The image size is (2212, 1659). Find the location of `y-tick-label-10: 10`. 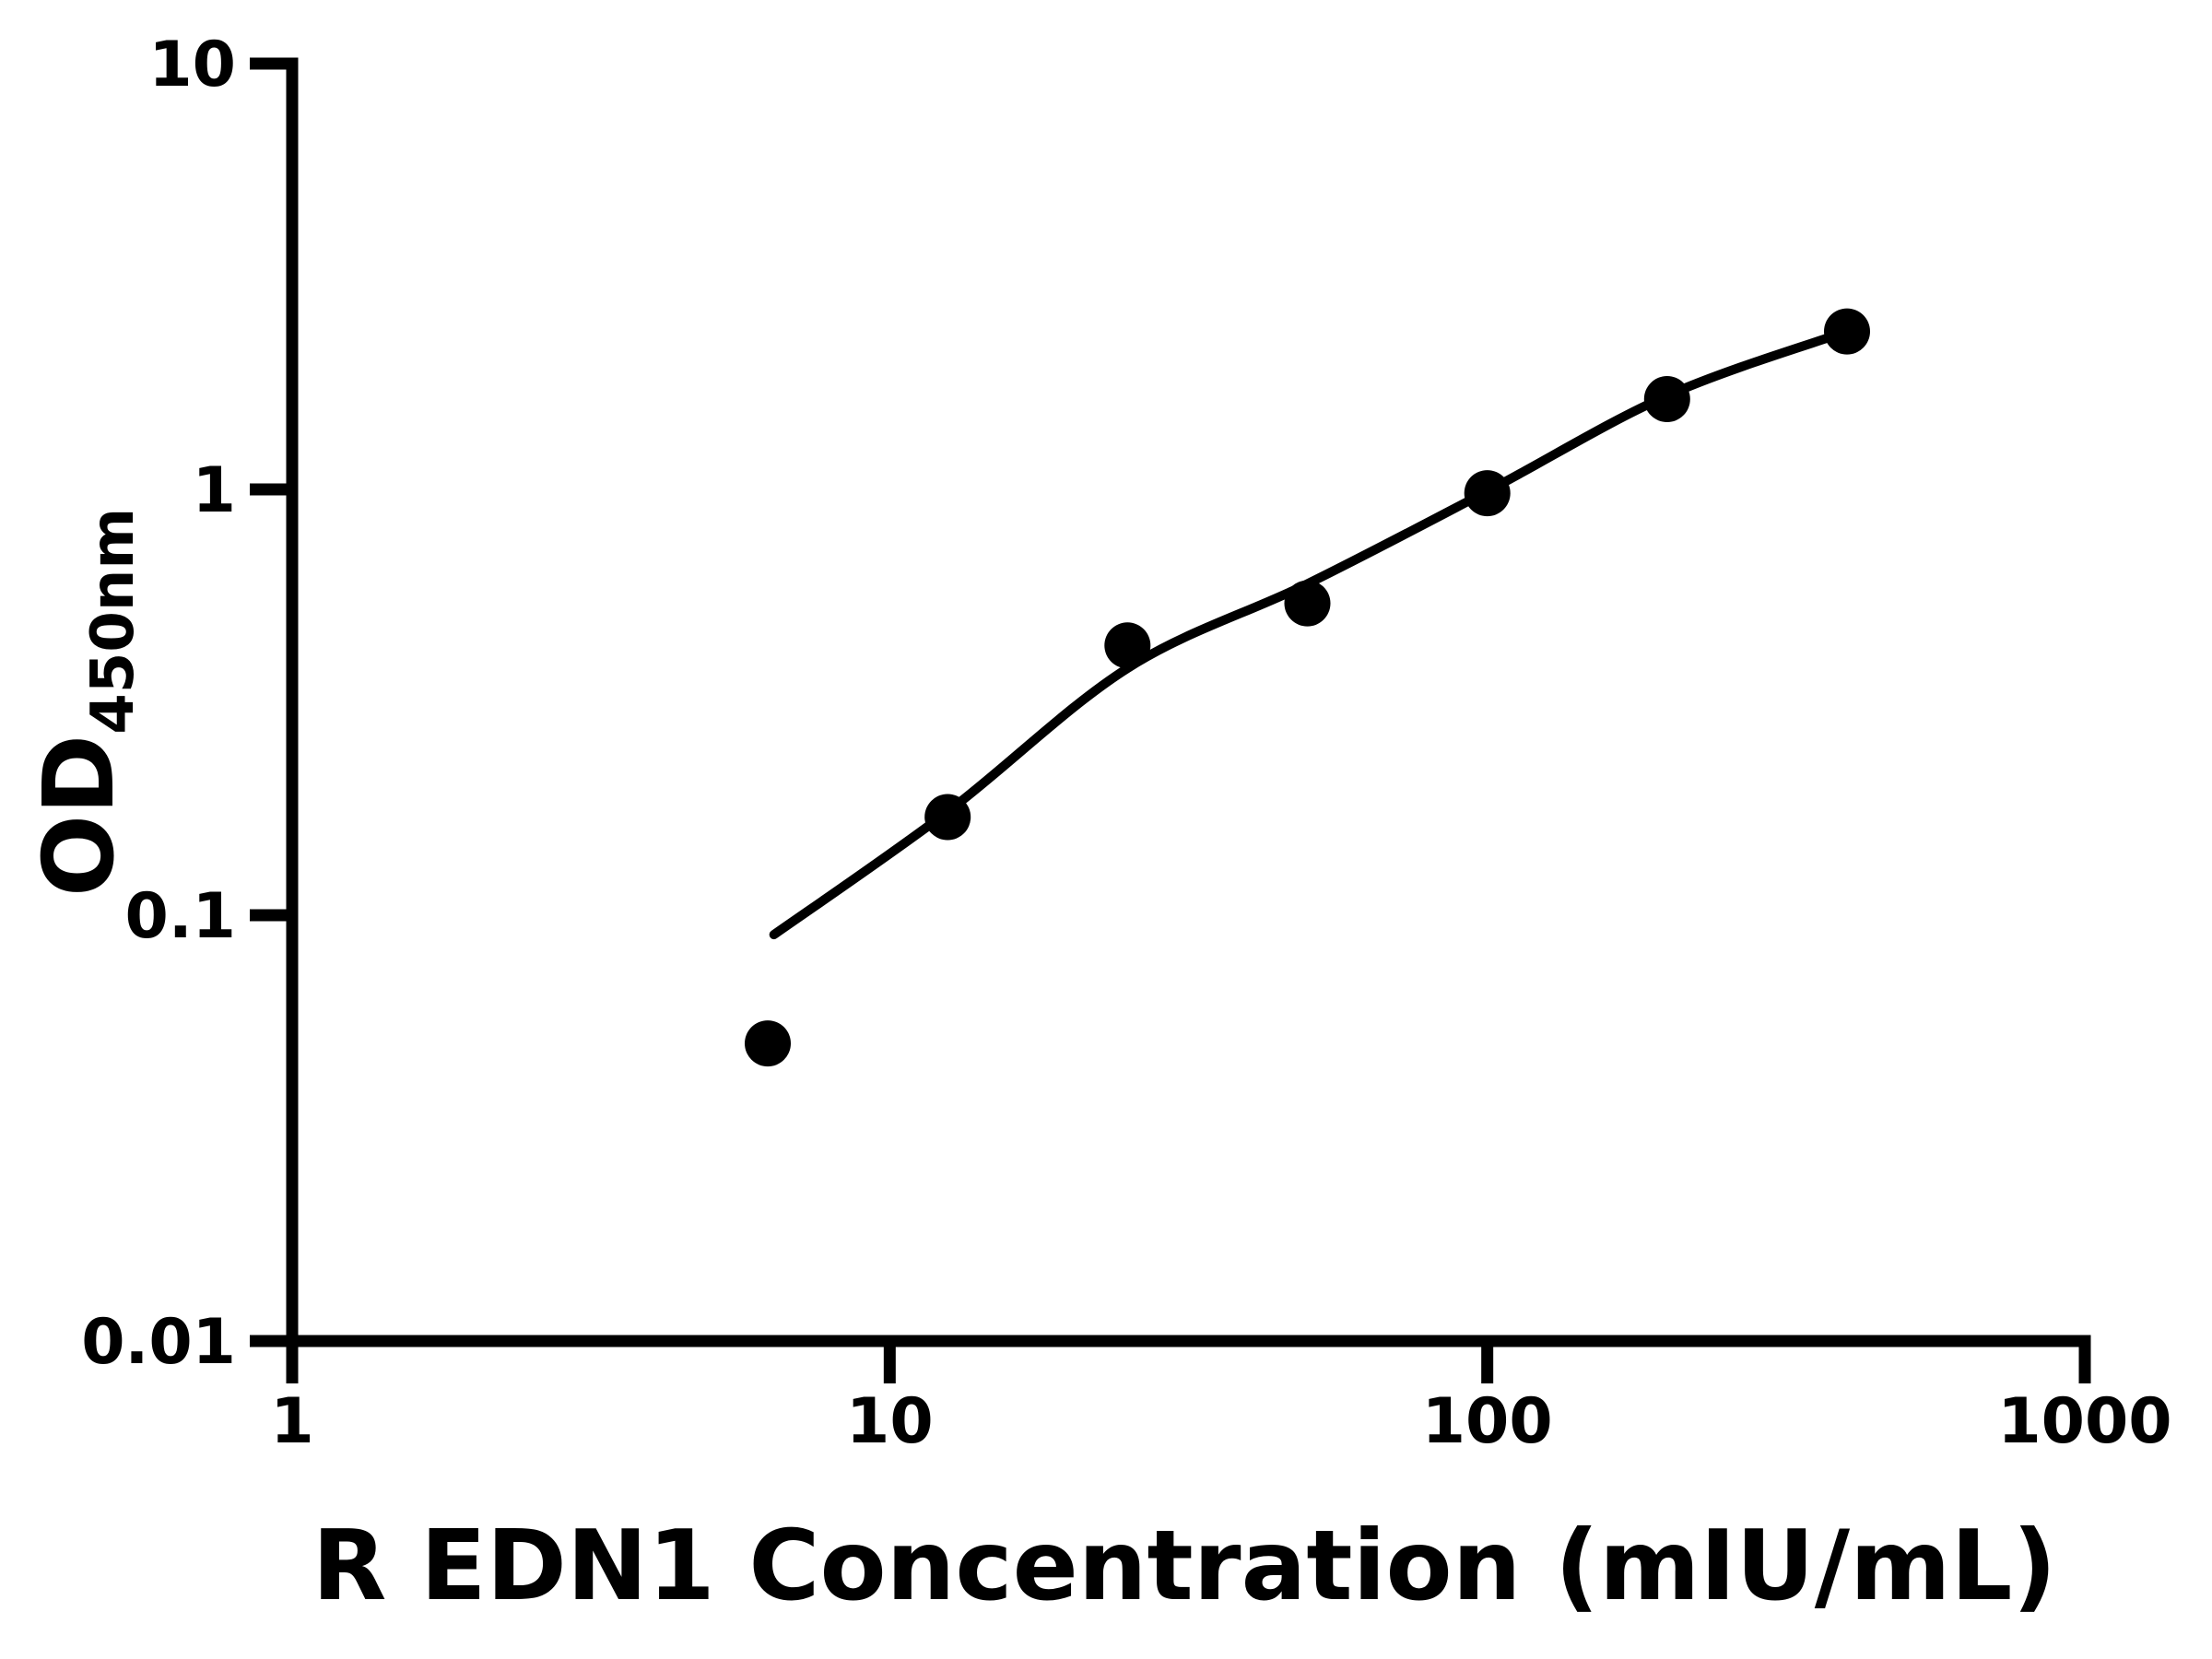

y-tick-label-10: 10 is located at coordinates (192, 65).